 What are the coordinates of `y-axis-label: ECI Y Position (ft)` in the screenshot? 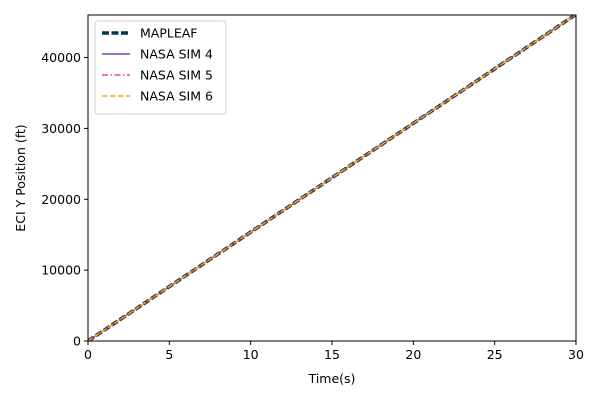 It's located at (20, 177).